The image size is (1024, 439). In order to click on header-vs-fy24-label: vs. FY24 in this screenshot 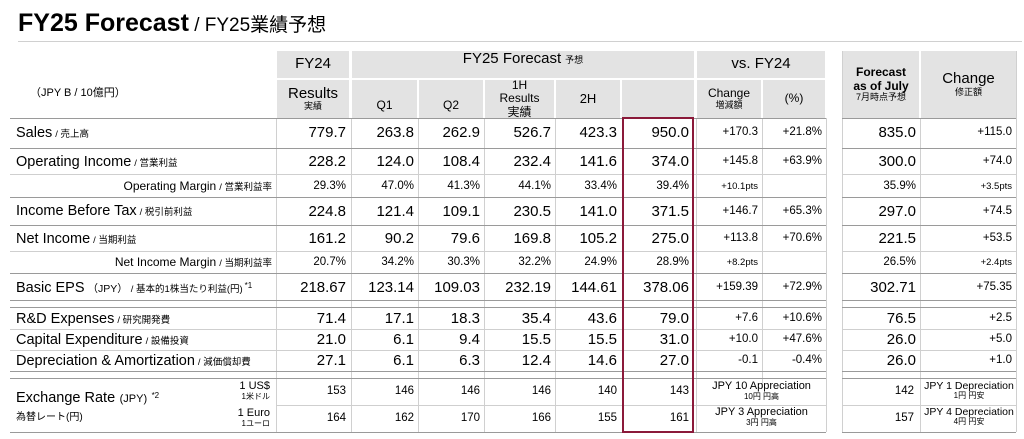, I will do `click(761, 64)`.